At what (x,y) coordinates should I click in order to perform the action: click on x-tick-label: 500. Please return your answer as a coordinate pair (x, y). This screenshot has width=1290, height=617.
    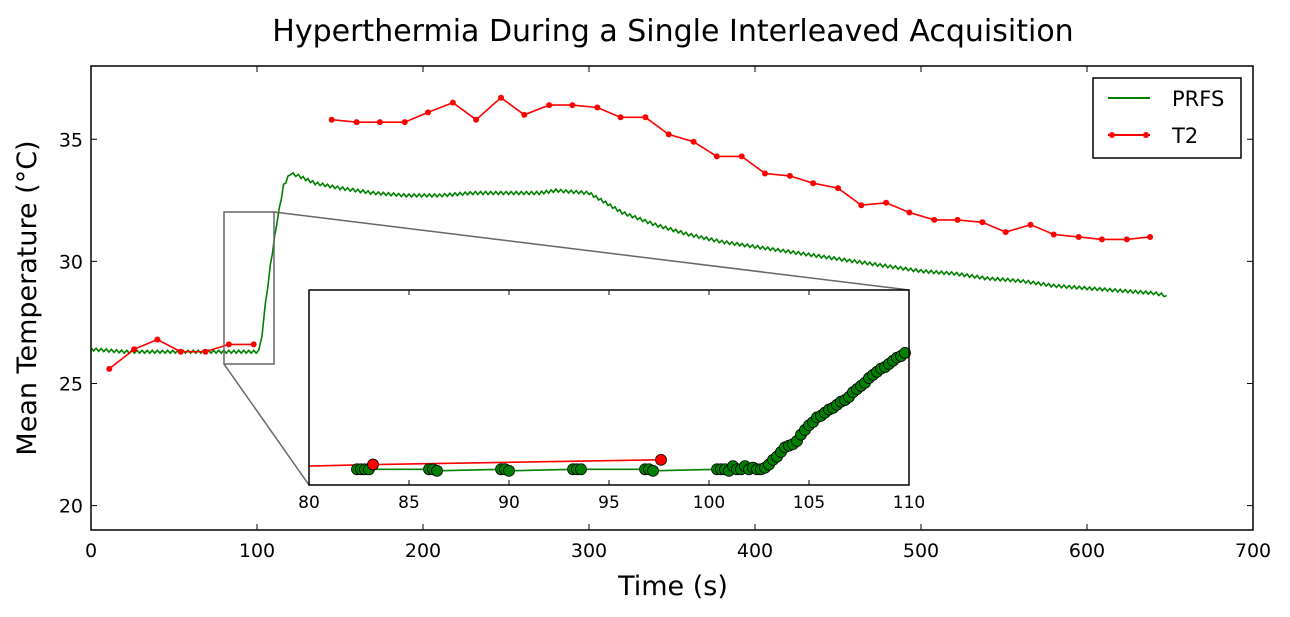
    Looking at the image, I should click on (921, 551).